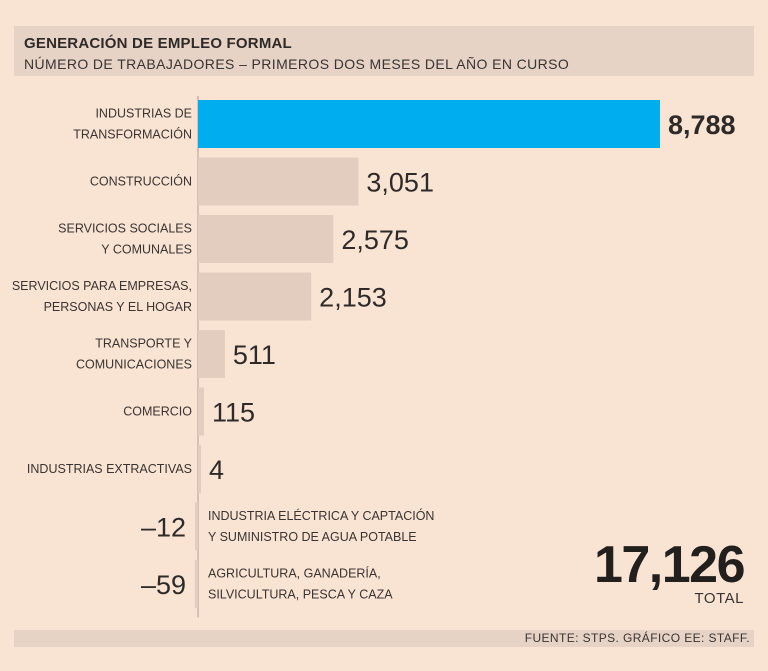 Image resolution: width=768 pixels, height=671 pixels. Describe the element at coordinates (321, 515) in the screenshot. I see `category-label-line: INDUSTRIA ELÉCTRICA Y CAPTACIÓN` at that location.